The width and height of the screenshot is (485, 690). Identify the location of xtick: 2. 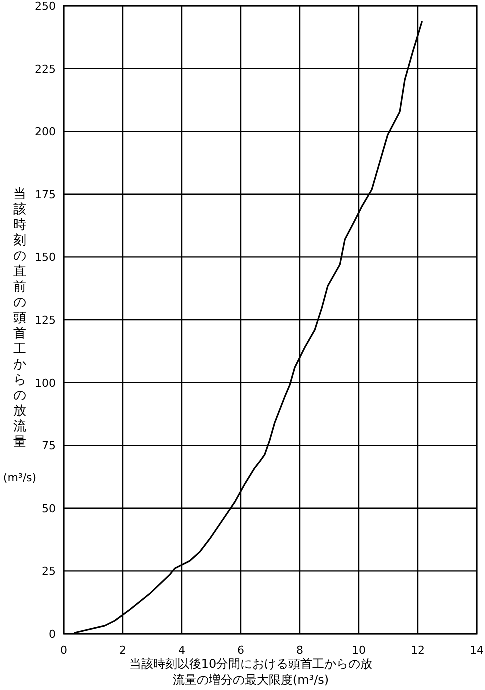
(123, 650).